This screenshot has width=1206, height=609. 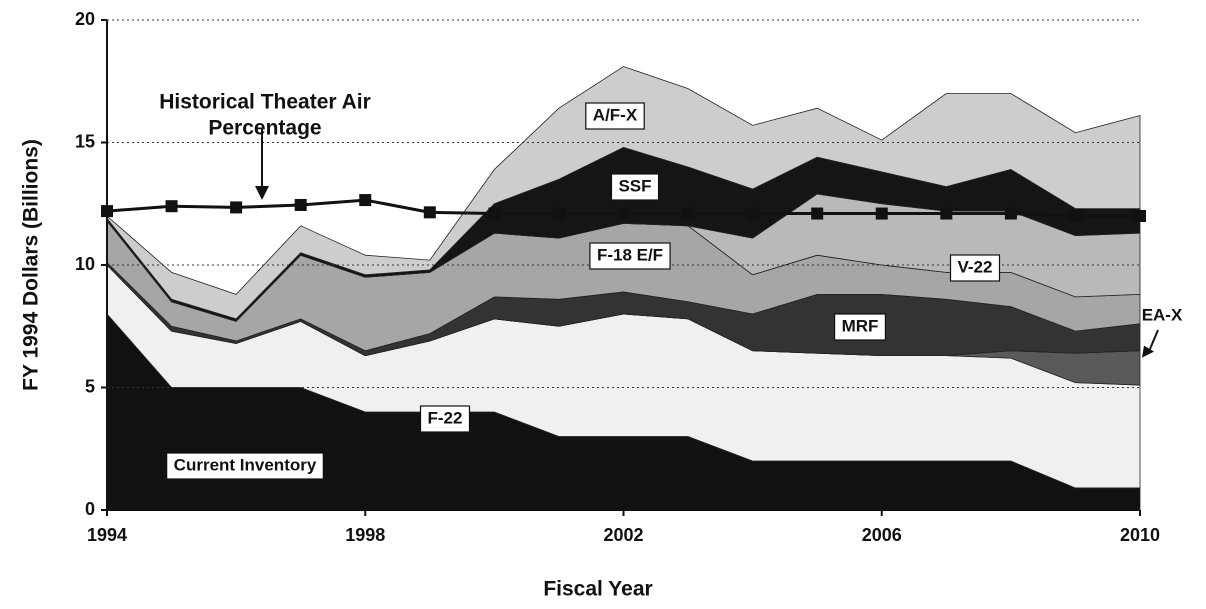 What do you see at coordinates (90, 509) in the screenshot?
I see `y-tick-label: 0` at bounding box center [90, 509].